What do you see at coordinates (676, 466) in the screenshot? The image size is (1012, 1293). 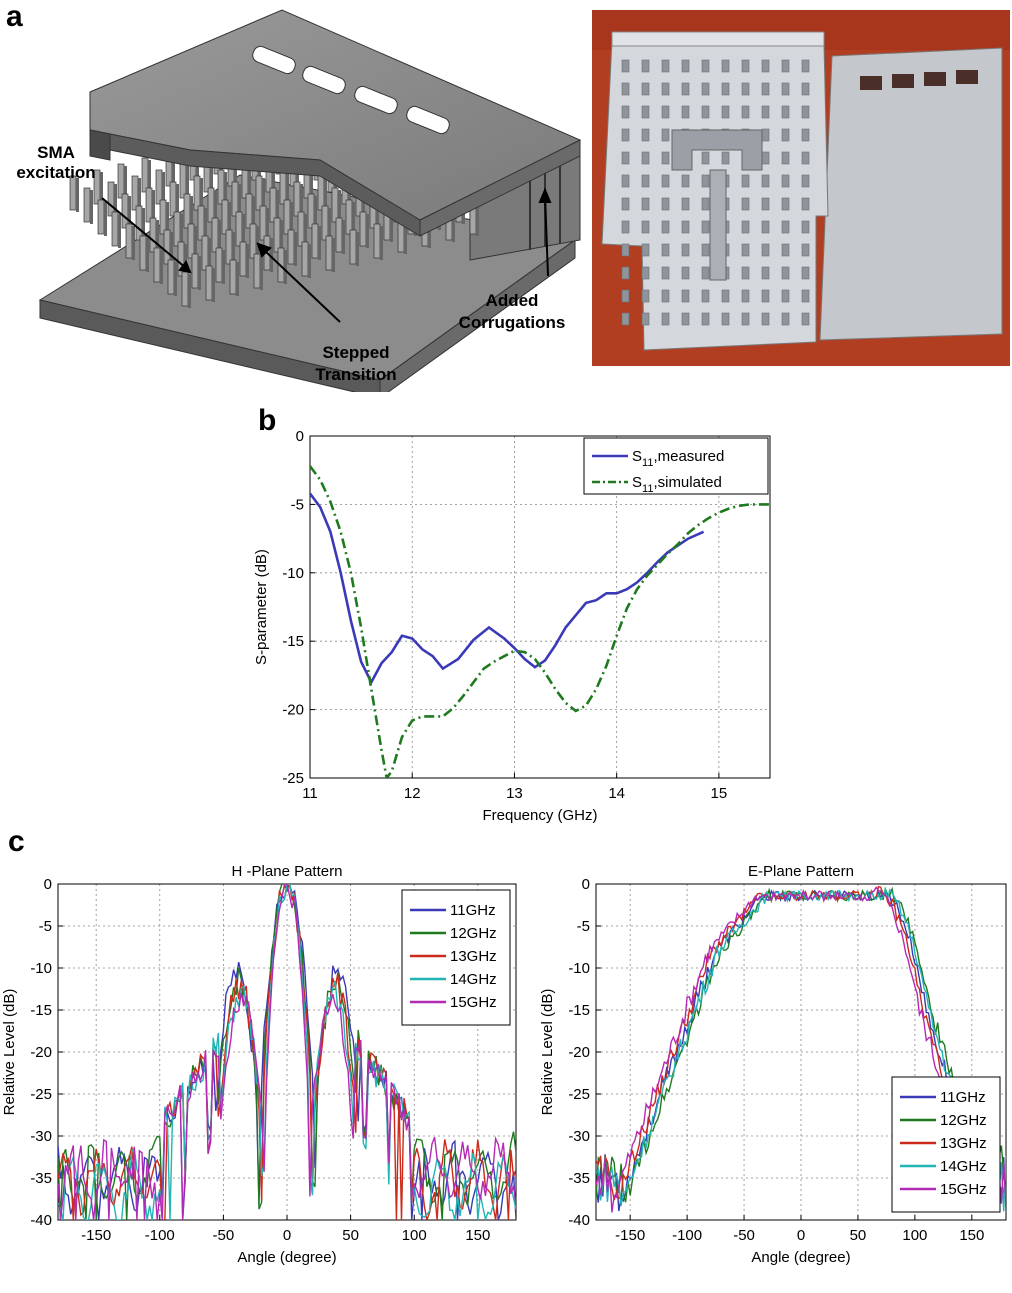 I see `legend-box` at bounding box center [676, 466].